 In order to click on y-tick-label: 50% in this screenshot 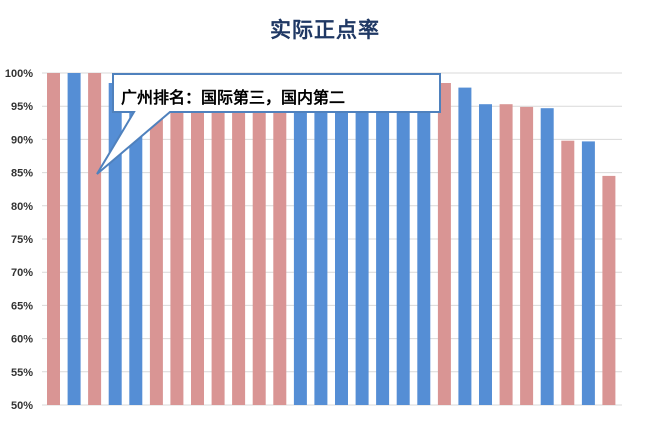, I will do `click(22, 406)`.